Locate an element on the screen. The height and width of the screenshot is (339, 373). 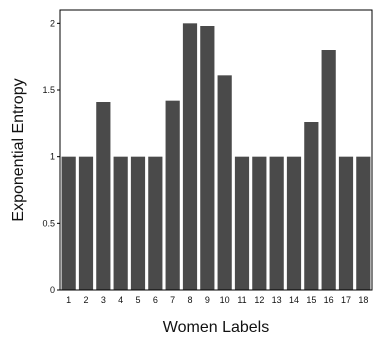
x-tick-label: 14 is located at coordinates (294, 300).